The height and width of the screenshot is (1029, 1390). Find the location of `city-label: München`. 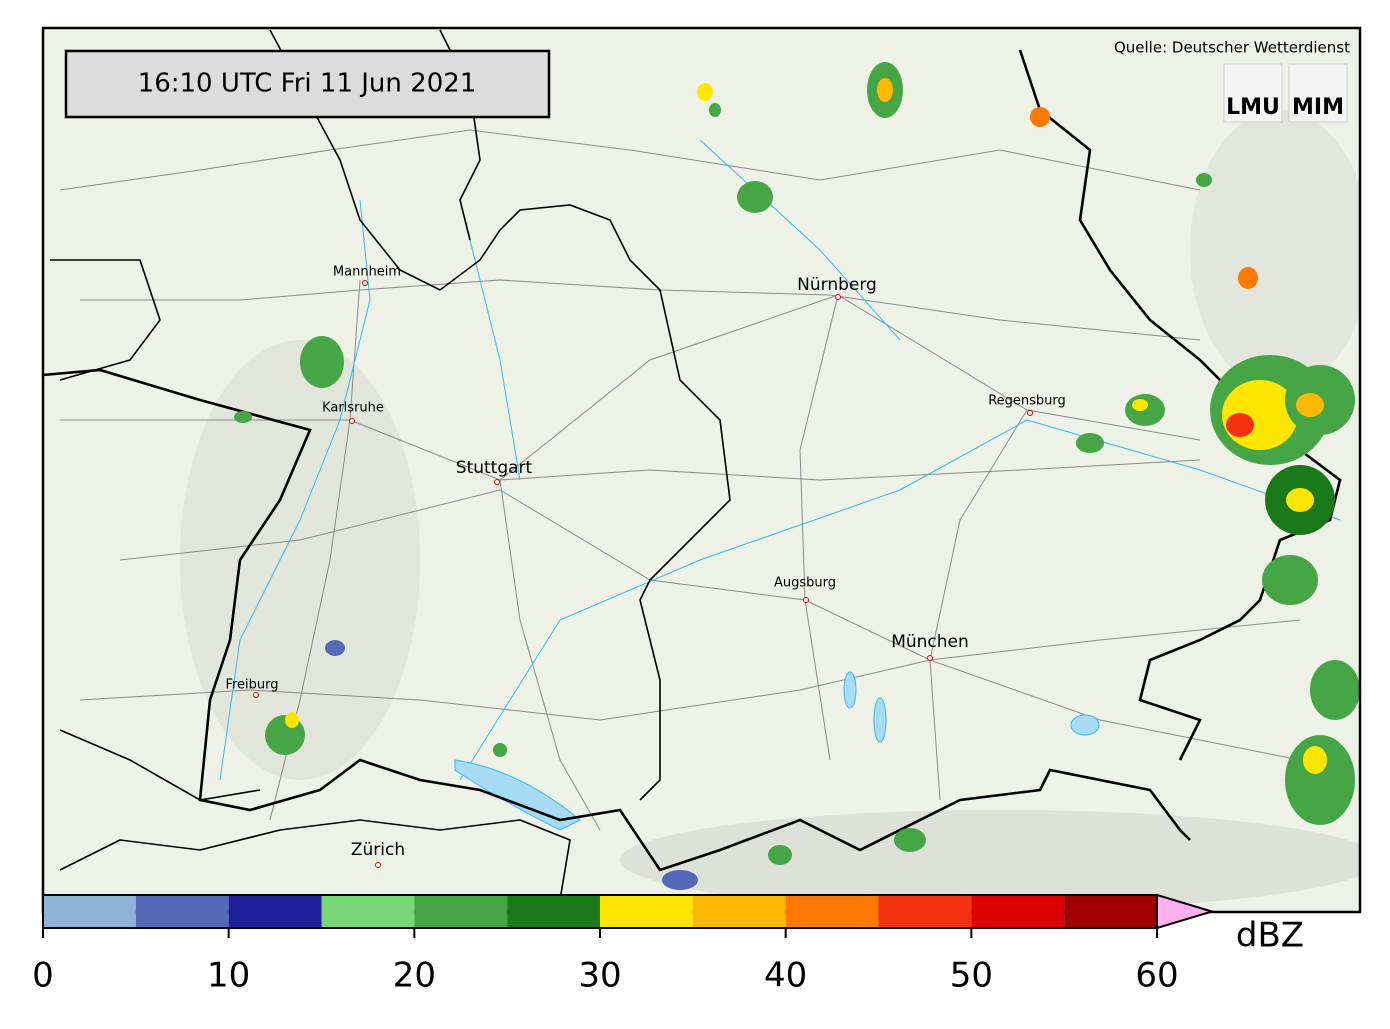

city-label: München is located at coordinates (930, 642).